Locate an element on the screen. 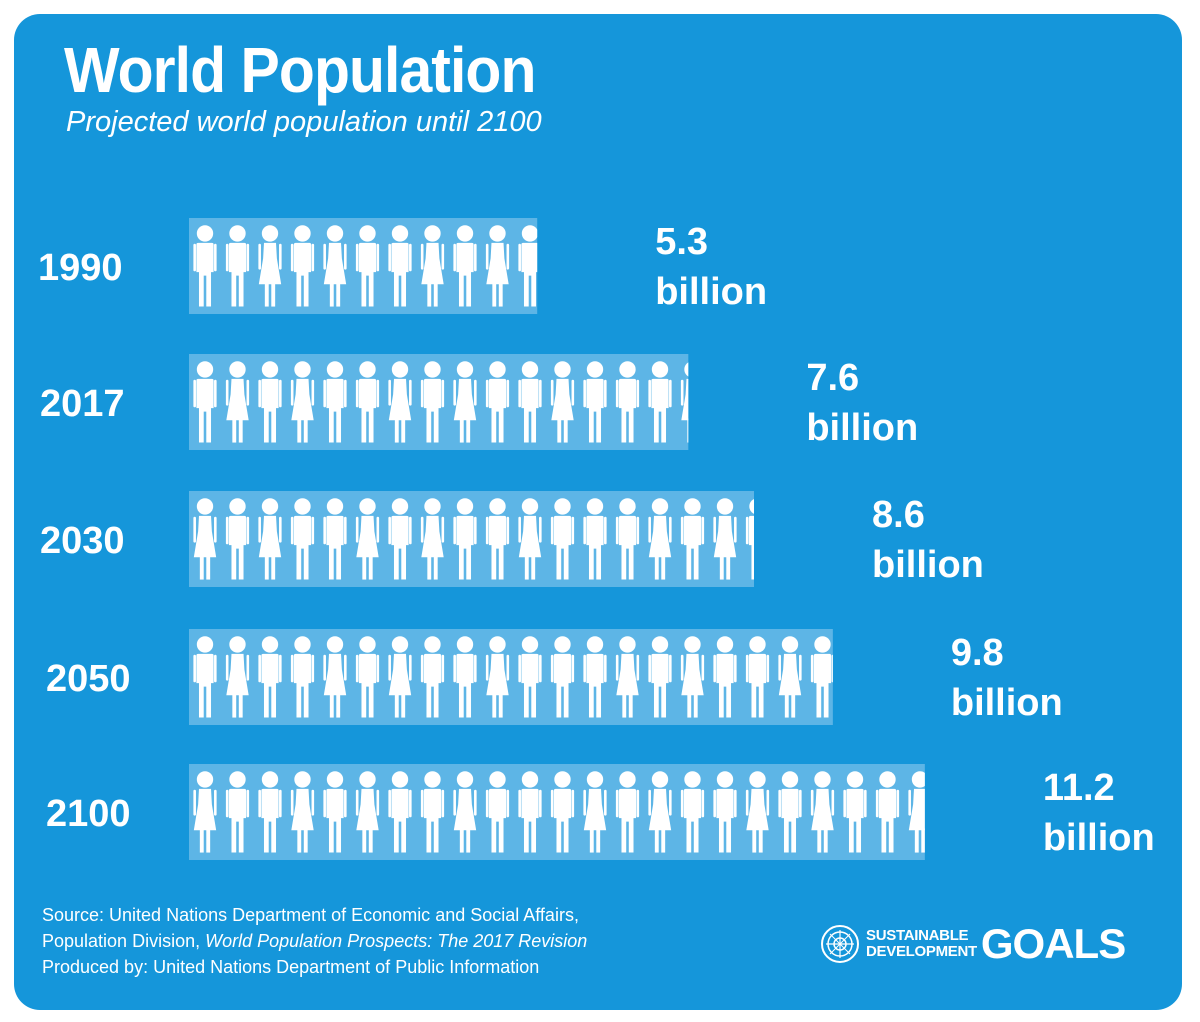  bar-row-2100: 2100 11.2 billion is located at coordinates (600, 812).